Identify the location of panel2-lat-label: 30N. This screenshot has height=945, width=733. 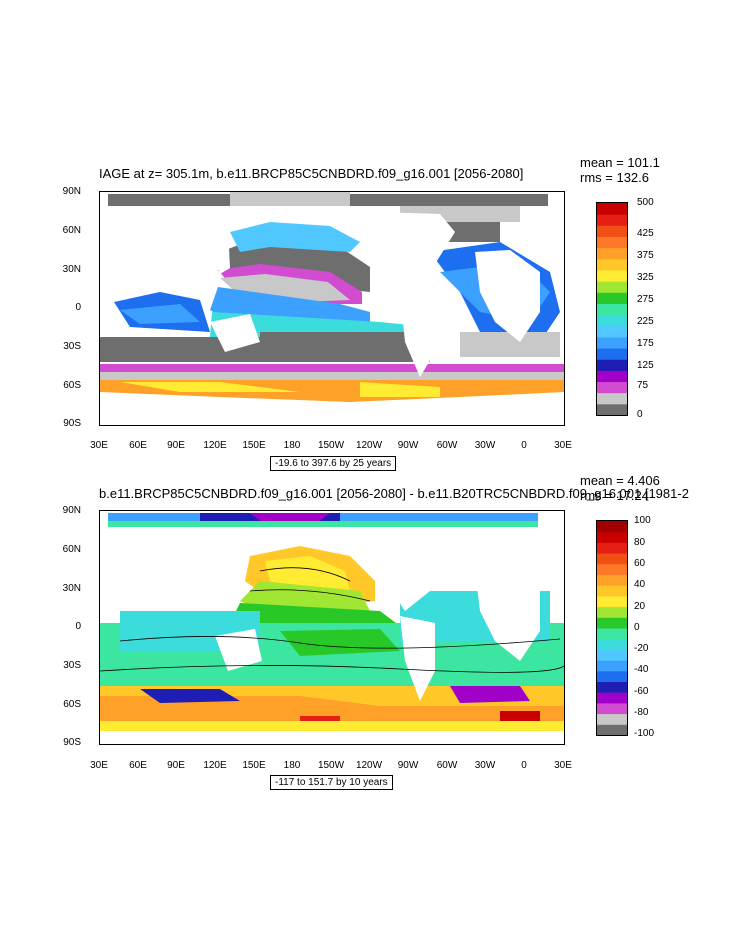
(71, 588).